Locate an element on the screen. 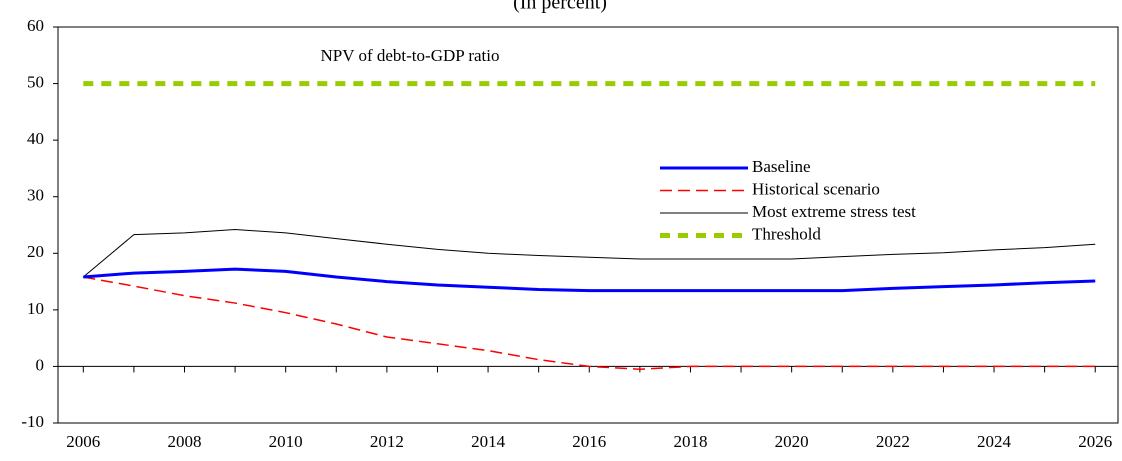 The height and width of the screenshot is (461, 1122). x-tick-label: 2026 is located at coordinates (1095, 441).